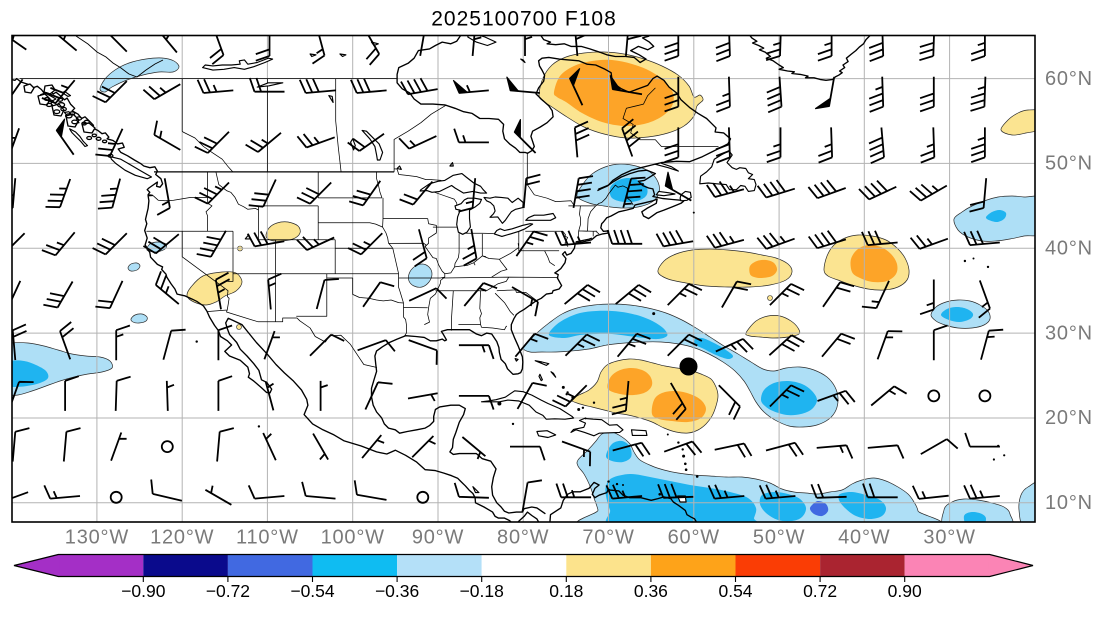  Describe the element at coordinates (524, 19) in the screenshot. I see `svg-text: 2025100700 F108` at that location.